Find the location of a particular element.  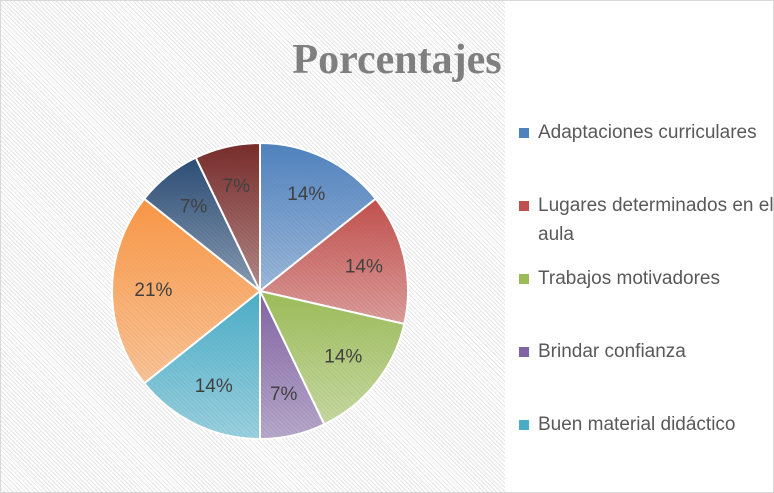

data-label: 21% is located at coordinates (153, 290).